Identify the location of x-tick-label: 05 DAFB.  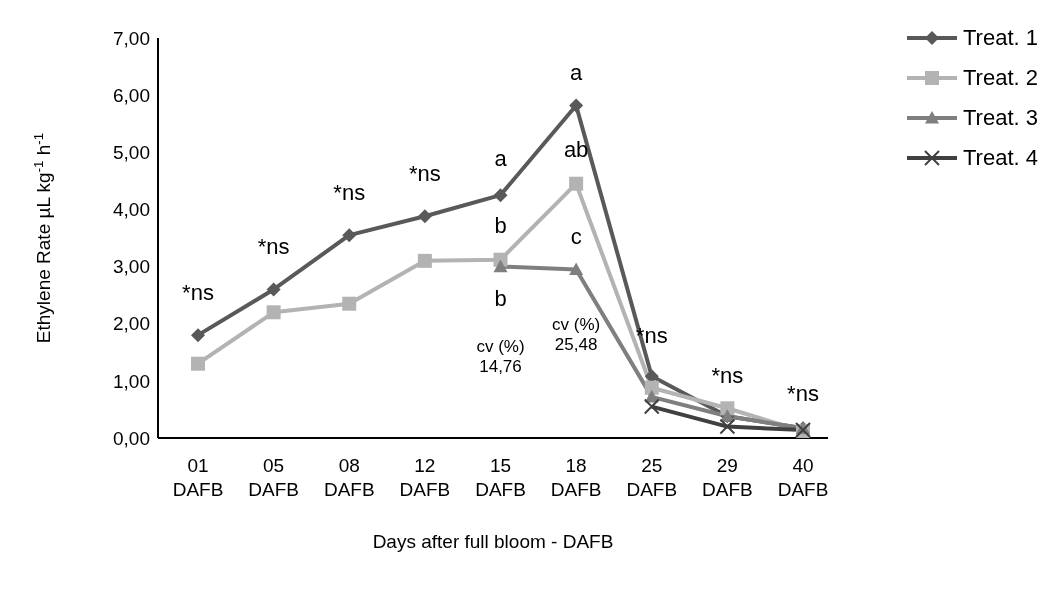
(273, 477).